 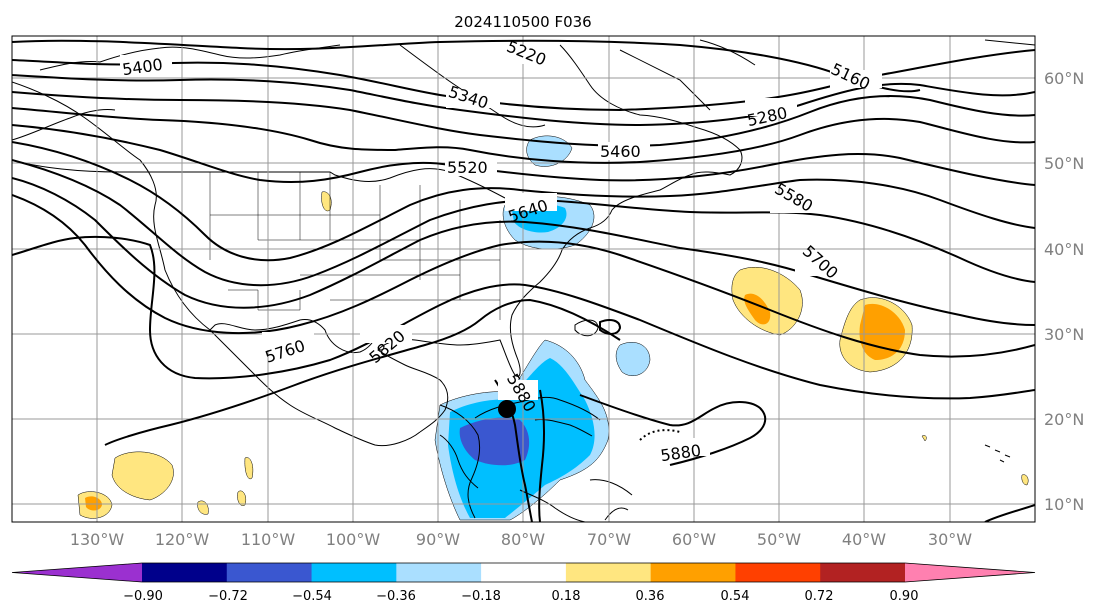 What do you see at coordinates (650, 596) in the screenshot?
I see `colorbar-tick: 0.36` at bounding box center [650, 596].